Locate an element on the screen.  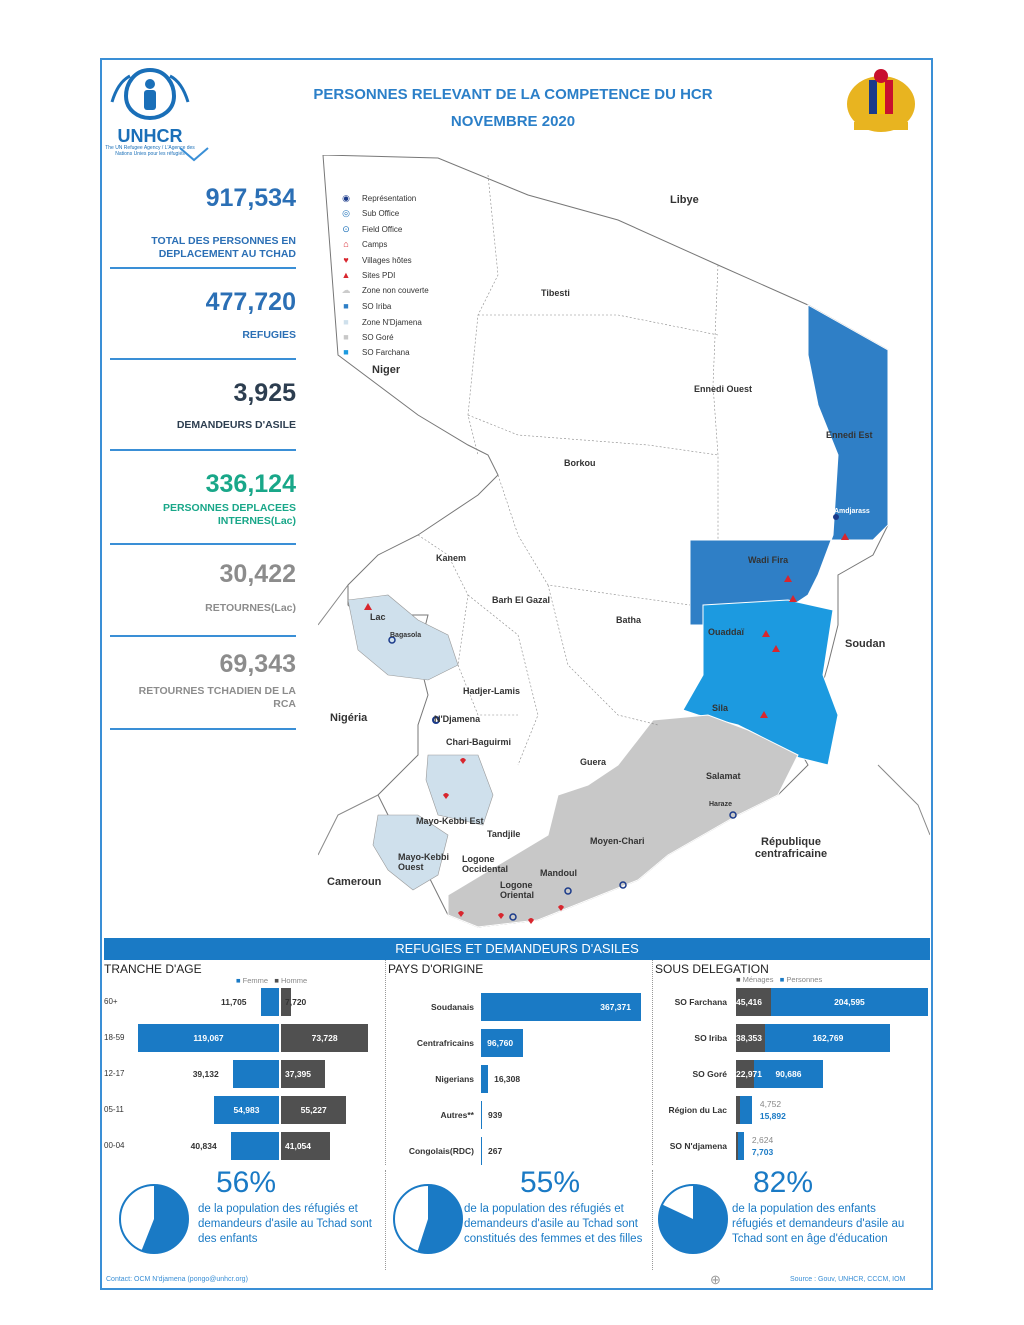
map-label-lac: Lac is located at coordinates (378, 617).